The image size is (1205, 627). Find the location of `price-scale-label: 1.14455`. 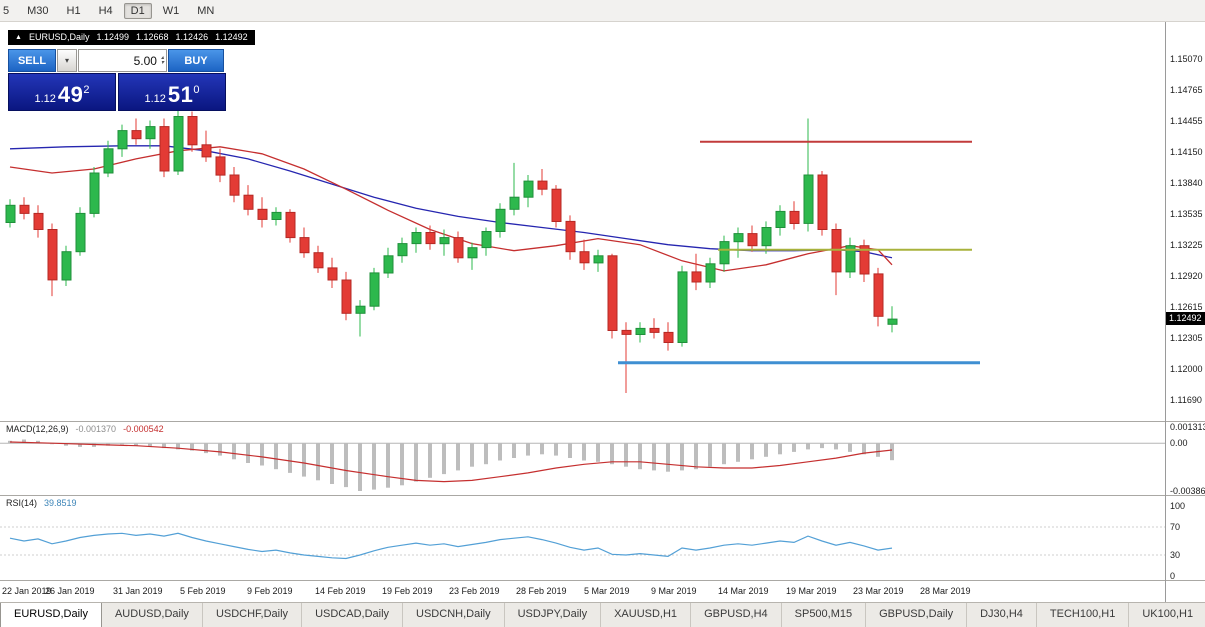

price-scale-label: 1.14455 is located at coordinates (1186, 121).